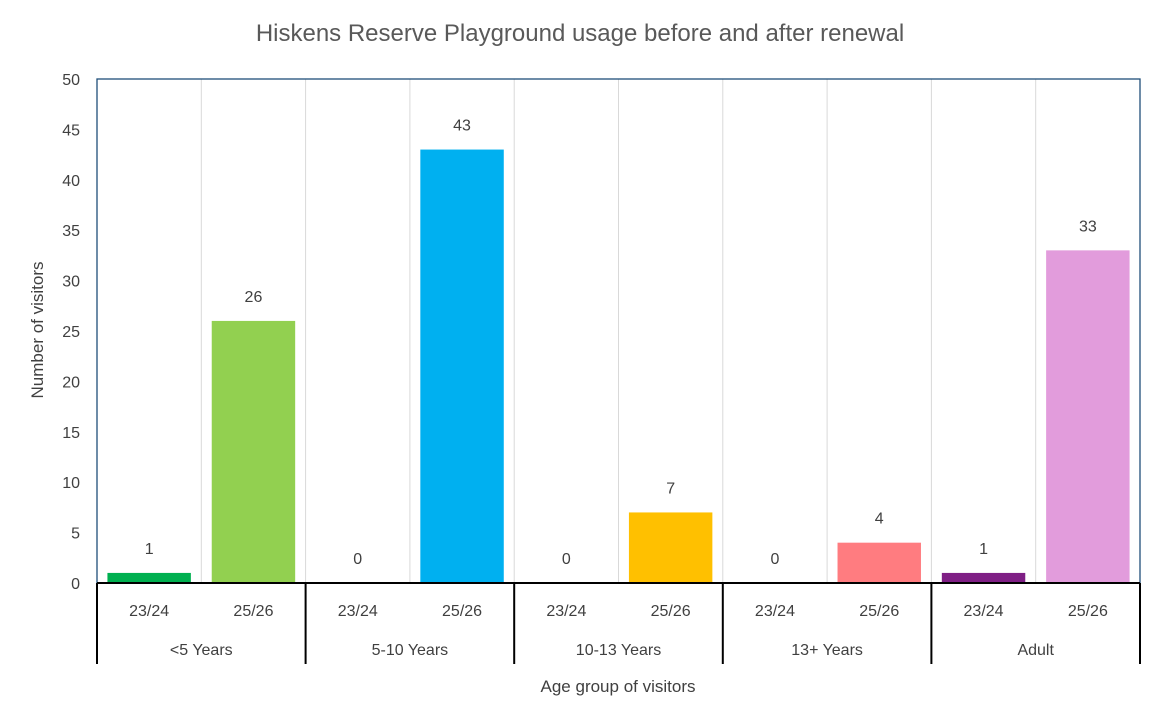 This screenshot has height=719, width=1161. What do you see at coordinates (410, 650) in the screenshot?
I see `x-tick-group-label: 5-10 Years` at bounding box center [410, 650].